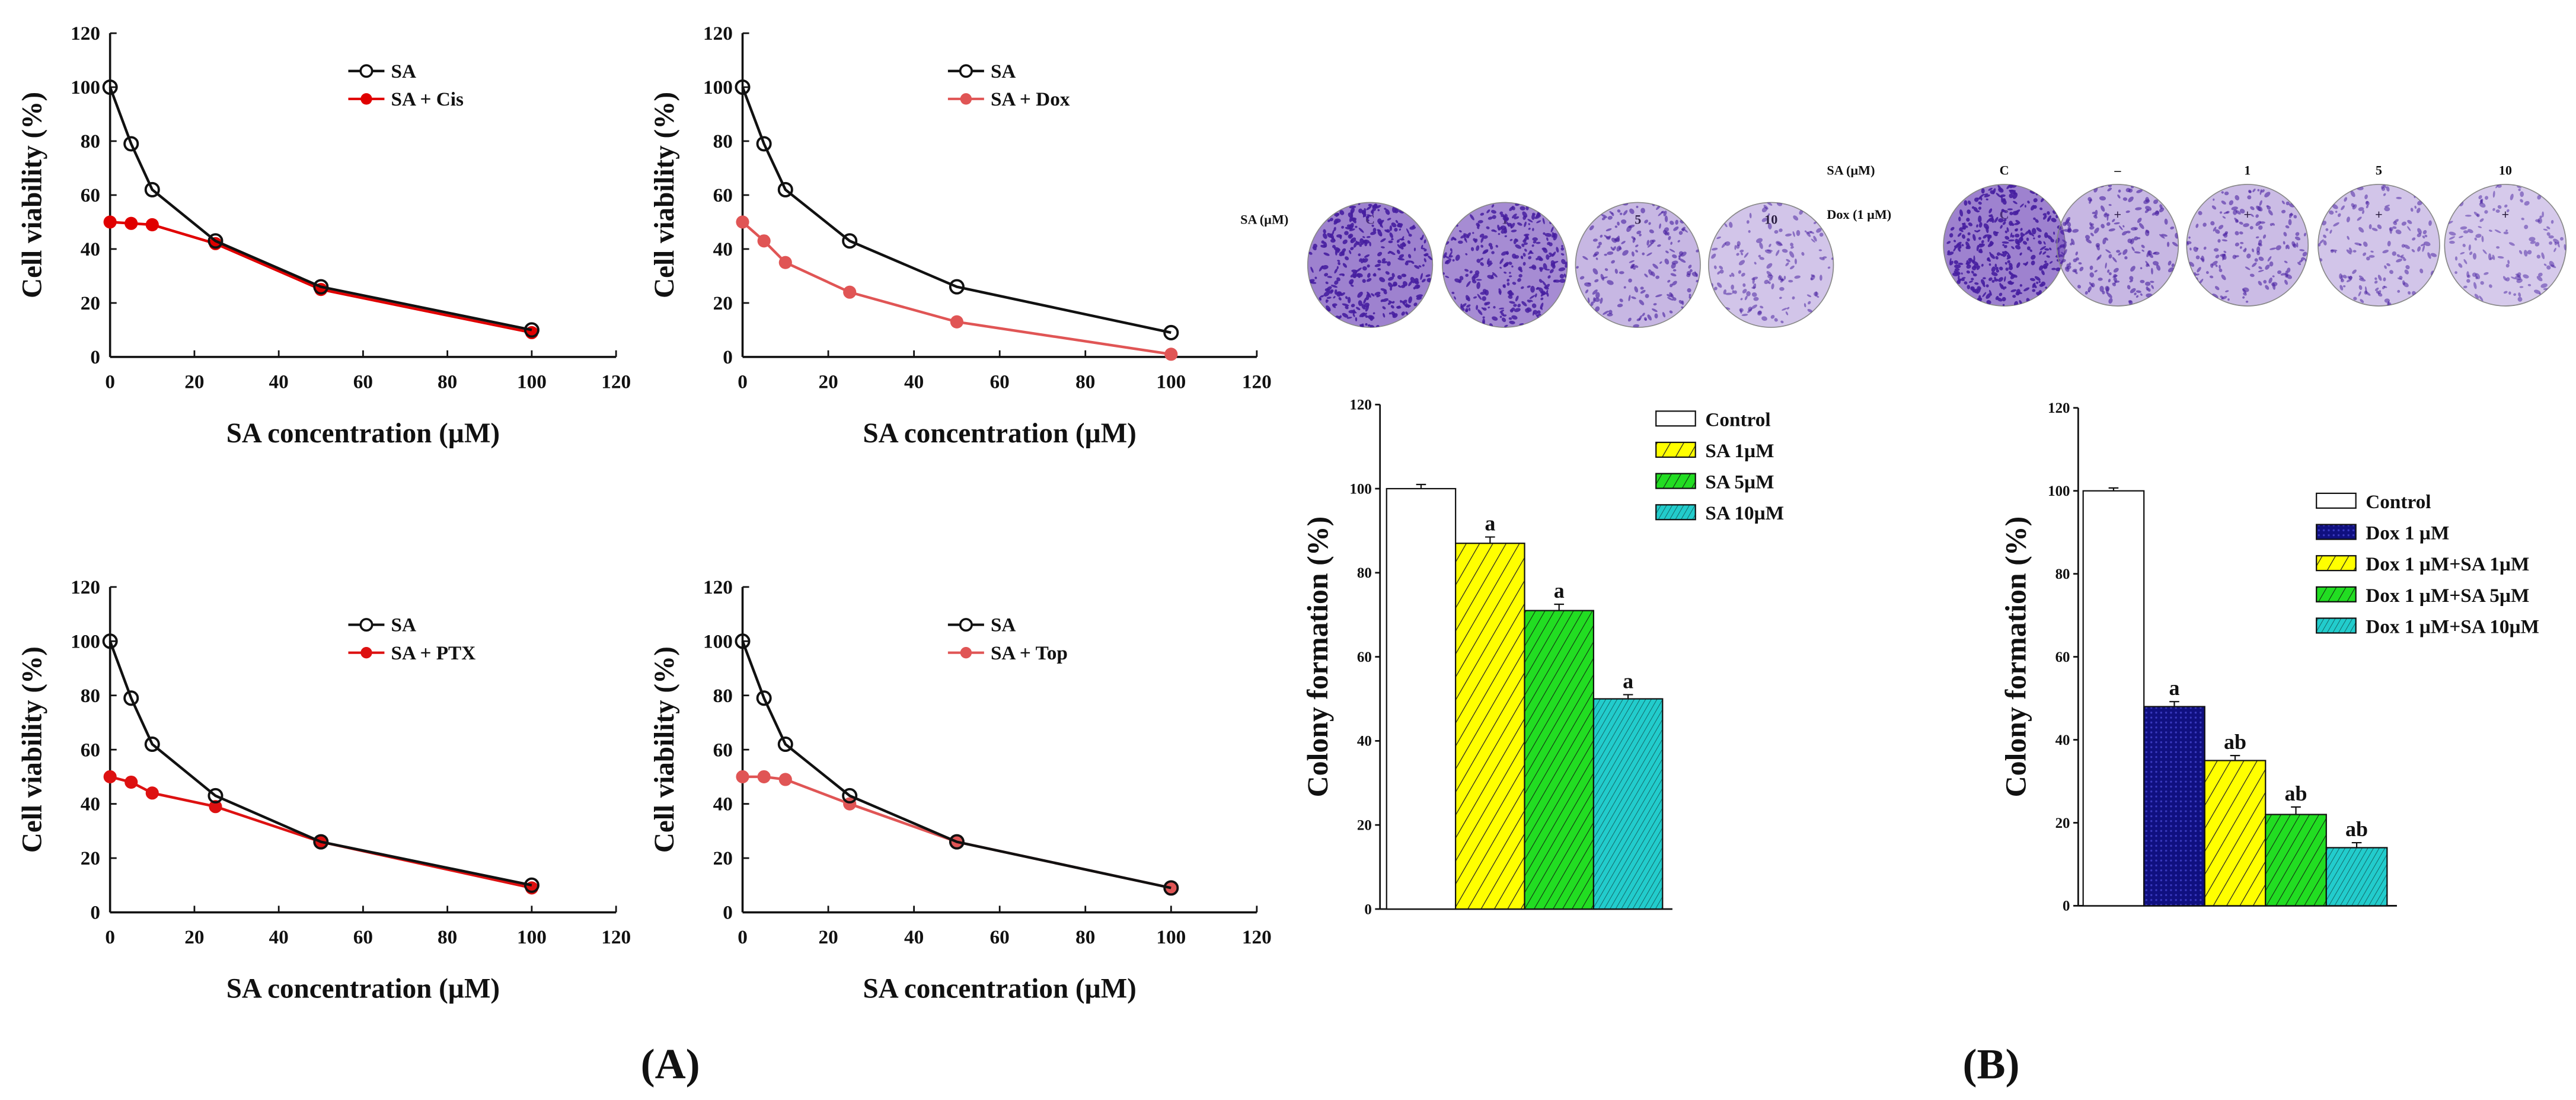 The width and height of the screenshot is (2576, 1100). What do you see at coordinates (363, 433) in the screenshot?
I see `x-axis-label: SA concentration (µM)` at bounding box center [363, 433].